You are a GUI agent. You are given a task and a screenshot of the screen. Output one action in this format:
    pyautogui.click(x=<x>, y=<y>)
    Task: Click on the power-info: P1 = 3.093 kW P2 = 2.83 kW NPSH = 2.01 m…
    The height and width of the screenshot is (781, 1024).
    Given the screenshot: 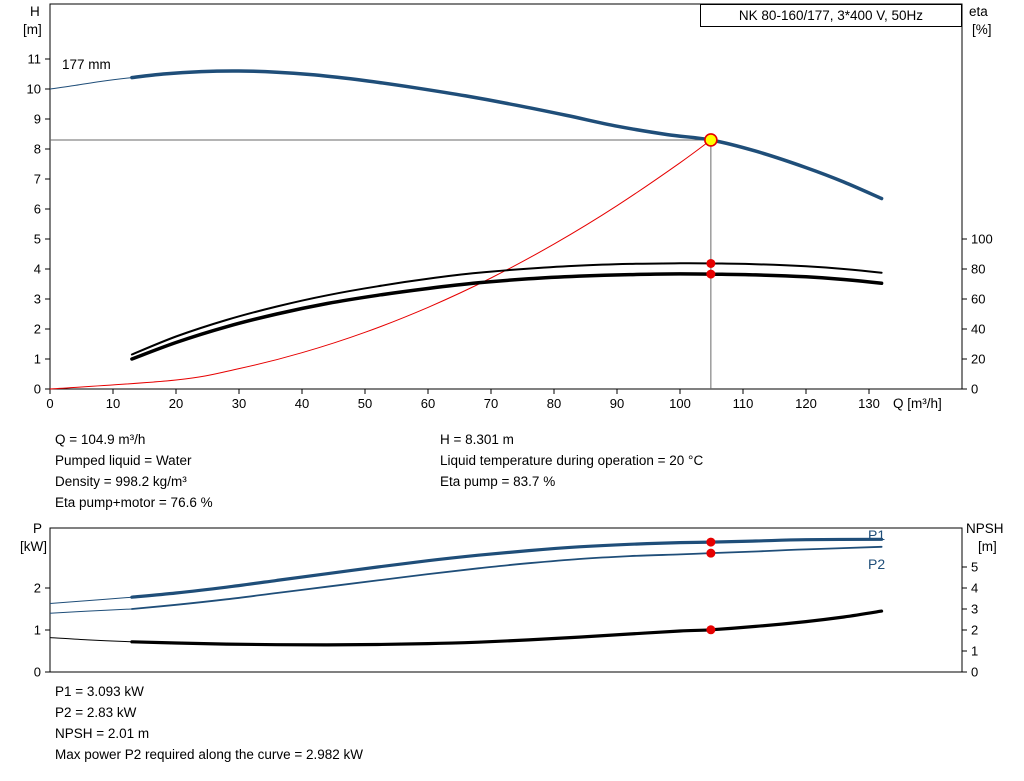 What is the action you would take?
    pyautogui.click(x=209, y=723)
    